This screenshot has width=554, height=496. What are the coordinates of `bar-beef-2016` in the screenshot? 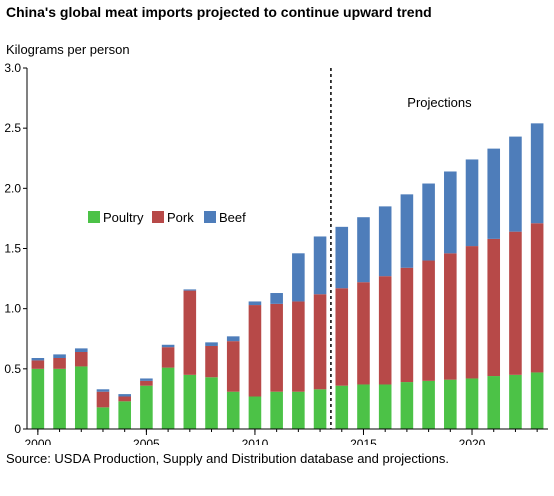 It's located at (385, 241).